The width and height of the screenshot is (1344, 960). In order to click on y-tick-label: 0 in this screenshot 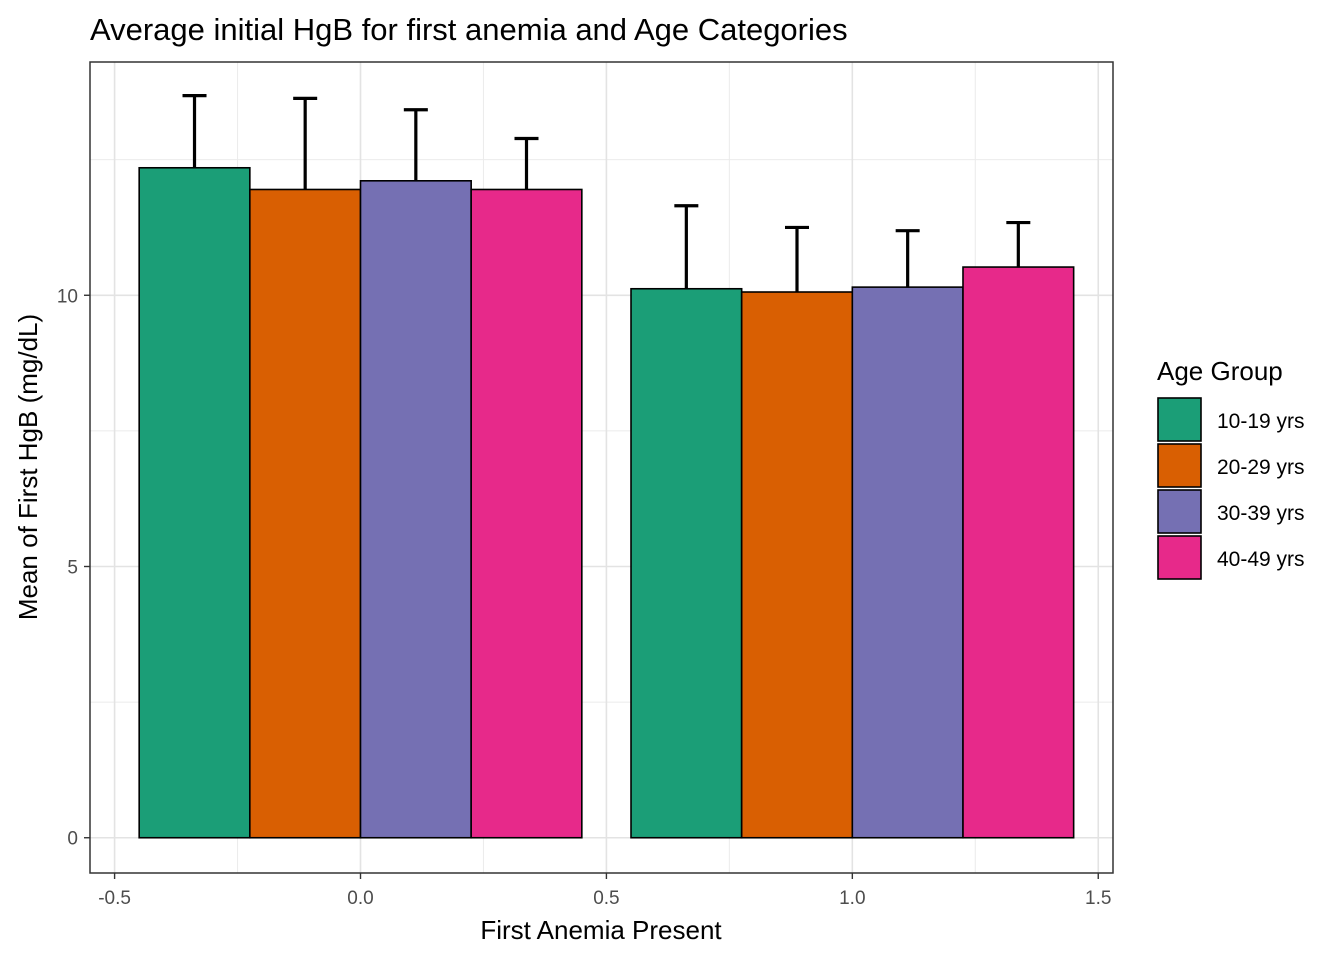, I will do `click(72, 839)`.